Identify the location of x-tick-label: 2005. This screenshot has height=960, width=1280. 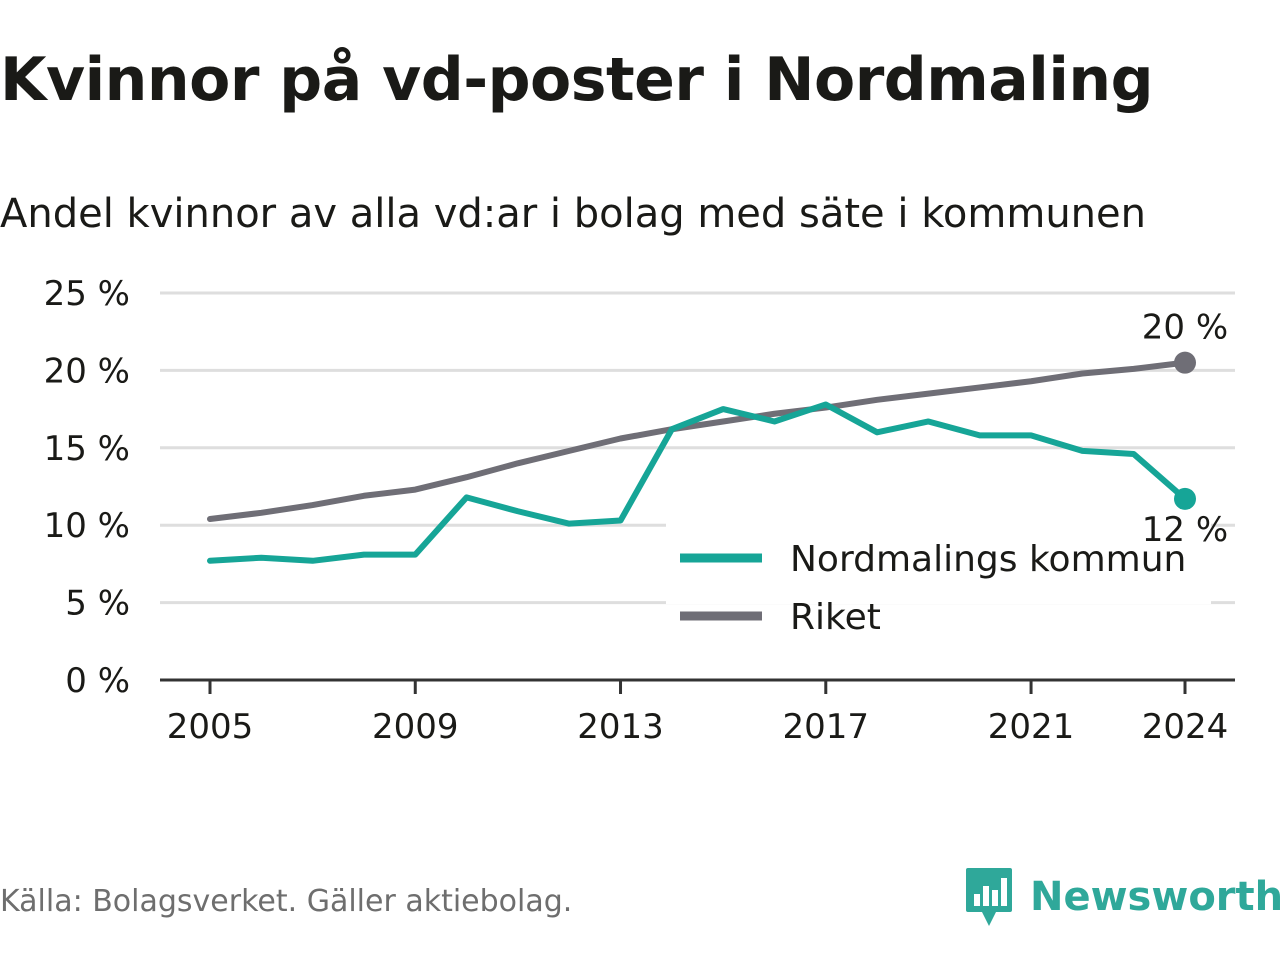
(210, 727).